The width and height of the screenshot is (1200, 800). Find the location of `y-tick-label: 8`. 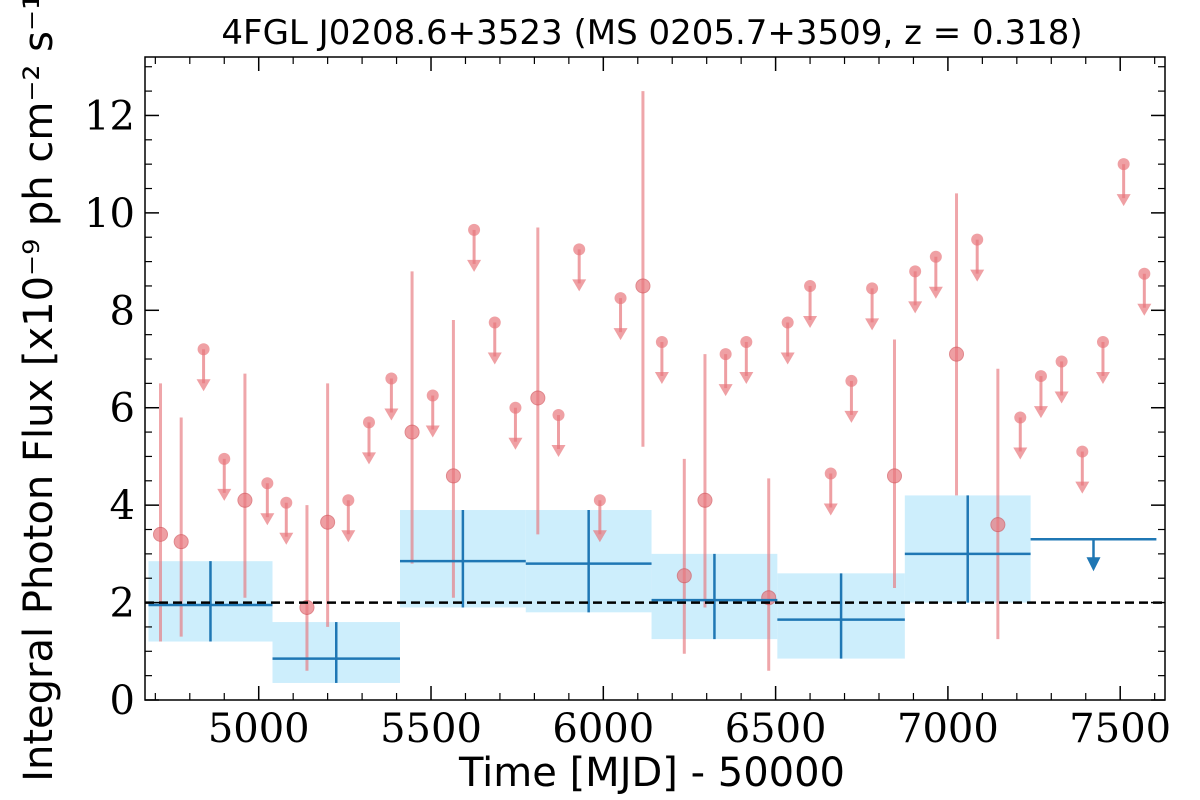

y-tick-label: 8 is located at coordinates (122, 311).